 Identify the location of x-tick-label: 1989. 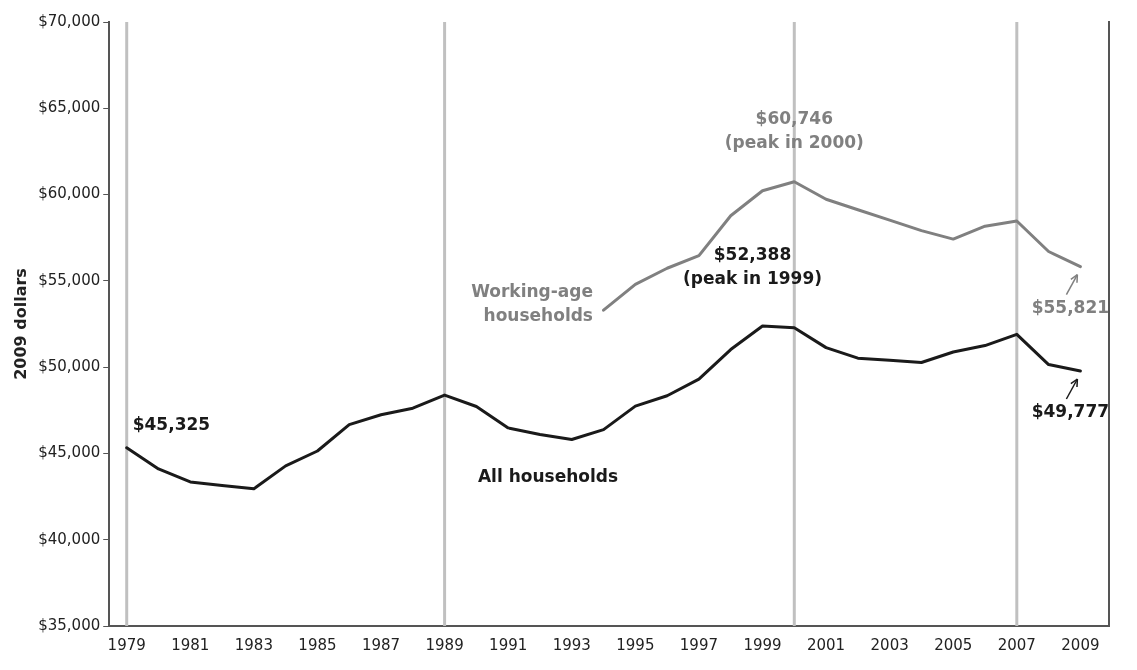
(444, 644).